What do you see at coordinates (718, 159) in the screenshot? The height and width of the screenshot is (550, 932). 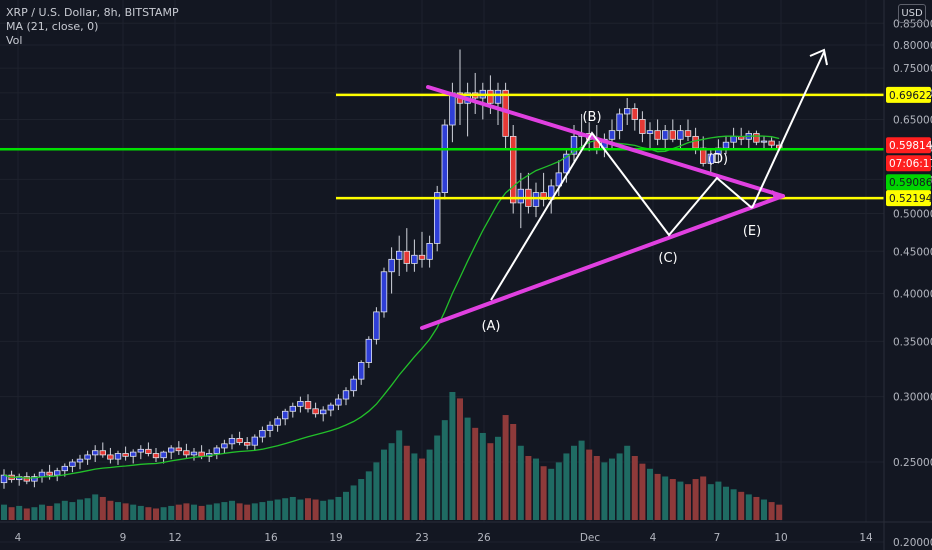 I see `wave-label: (D)` at bounding box center [718, 159].